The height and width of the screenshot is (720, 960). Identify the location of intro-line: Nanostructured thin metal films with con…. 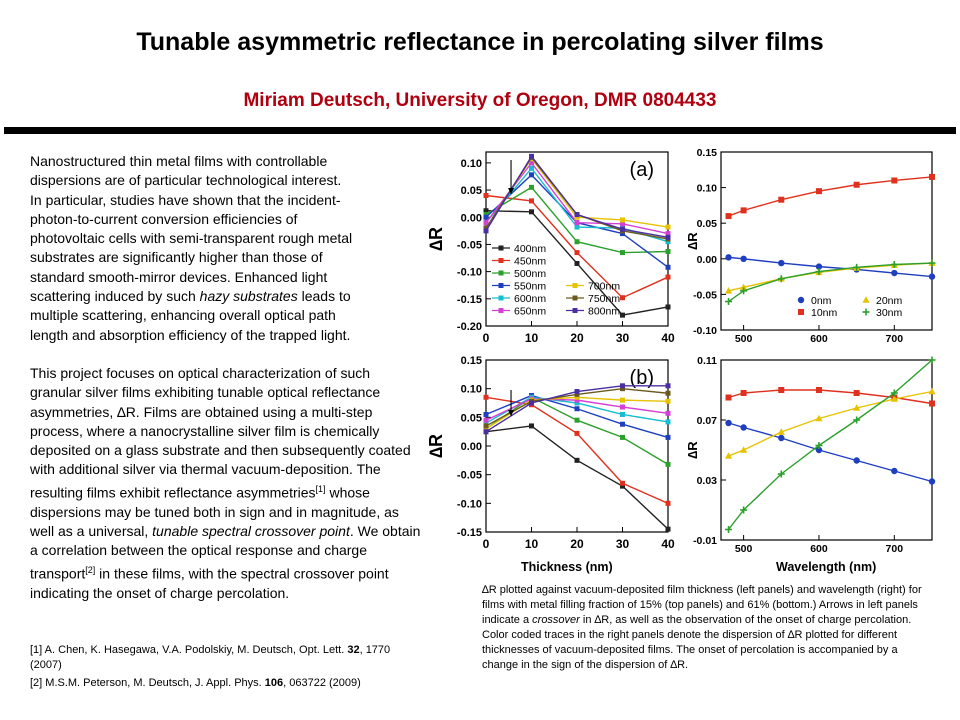
(179, 161).